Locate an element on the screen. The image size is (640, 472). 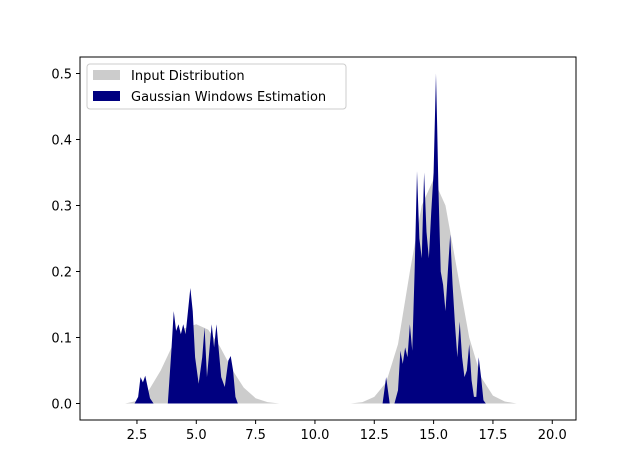
legend-label: Gaussian Windows Estimation is located at coordinates (228, 97).